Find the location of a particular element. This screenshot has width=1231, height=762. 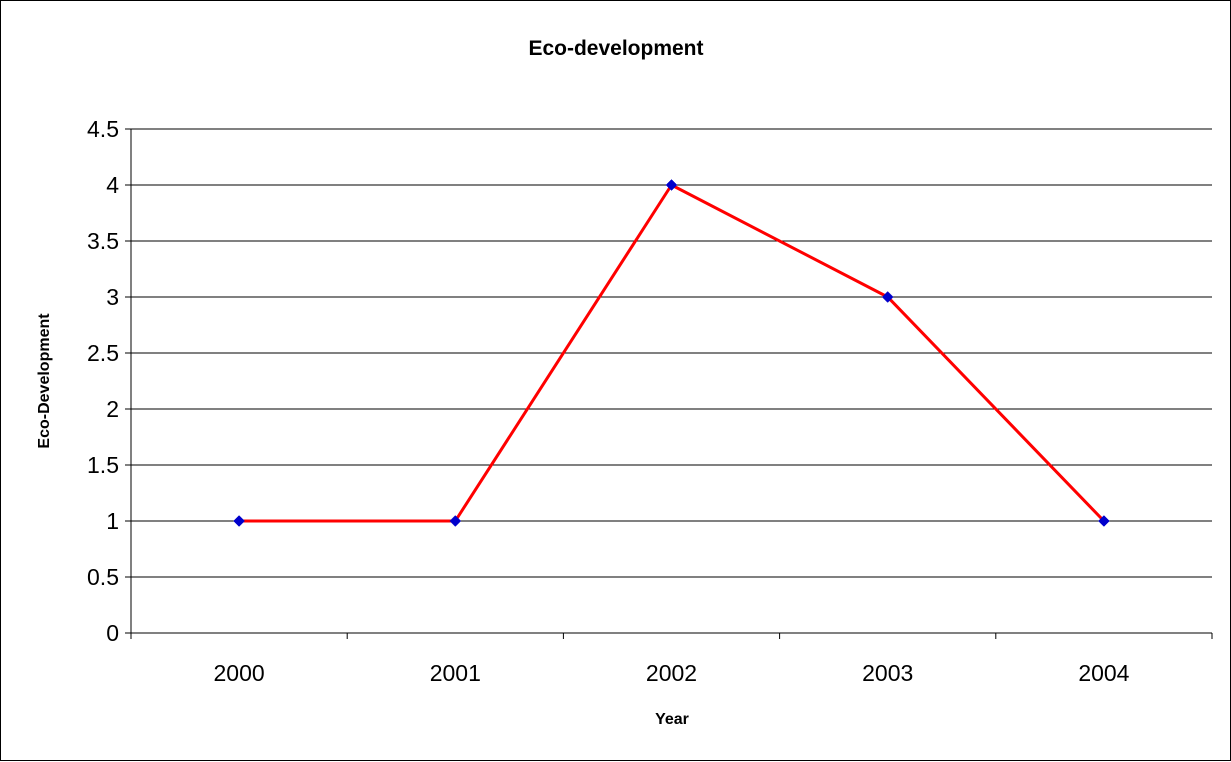

y-tick-label: 2 is located at coordinates (112, 409).